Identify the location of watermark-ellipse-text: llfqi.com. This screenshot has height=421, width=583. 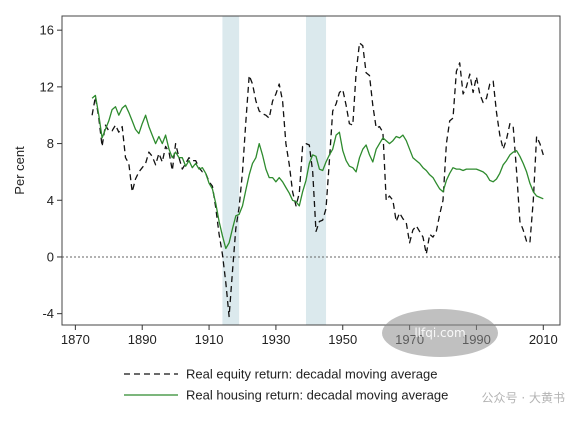
(439, 333).